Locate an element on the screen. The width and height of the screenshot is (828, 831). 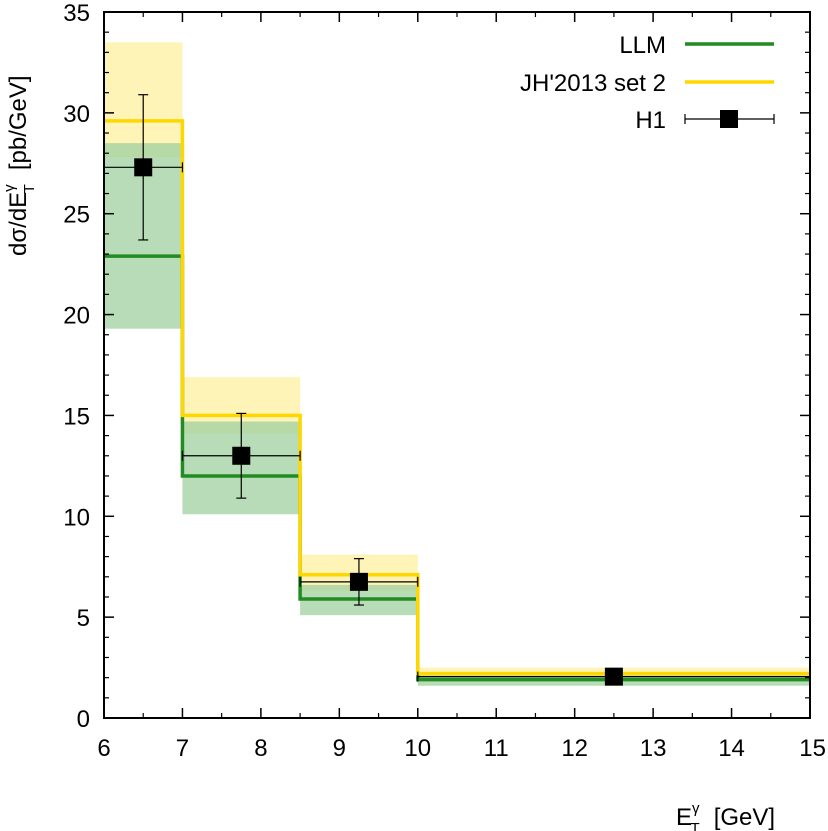
y-tick-label-0: 0 is located at coordinates (83, 719).